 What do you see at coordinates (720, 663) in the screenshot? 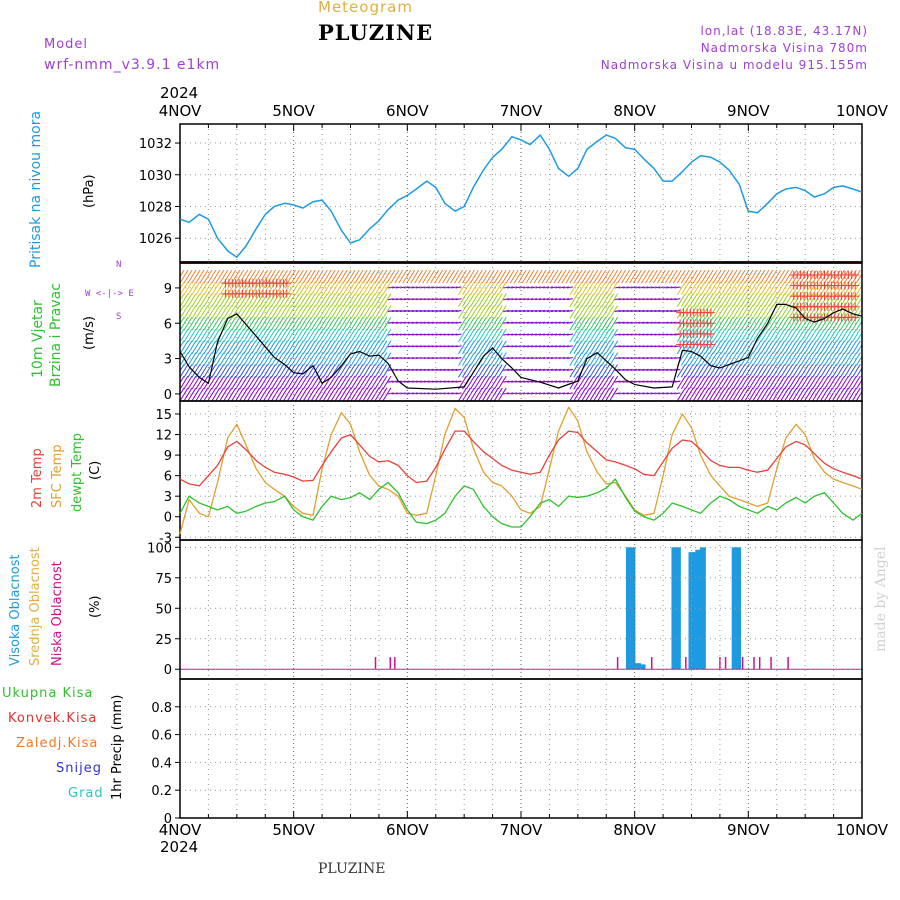
I see `cloud-bar` at bounding box center [720, 663].